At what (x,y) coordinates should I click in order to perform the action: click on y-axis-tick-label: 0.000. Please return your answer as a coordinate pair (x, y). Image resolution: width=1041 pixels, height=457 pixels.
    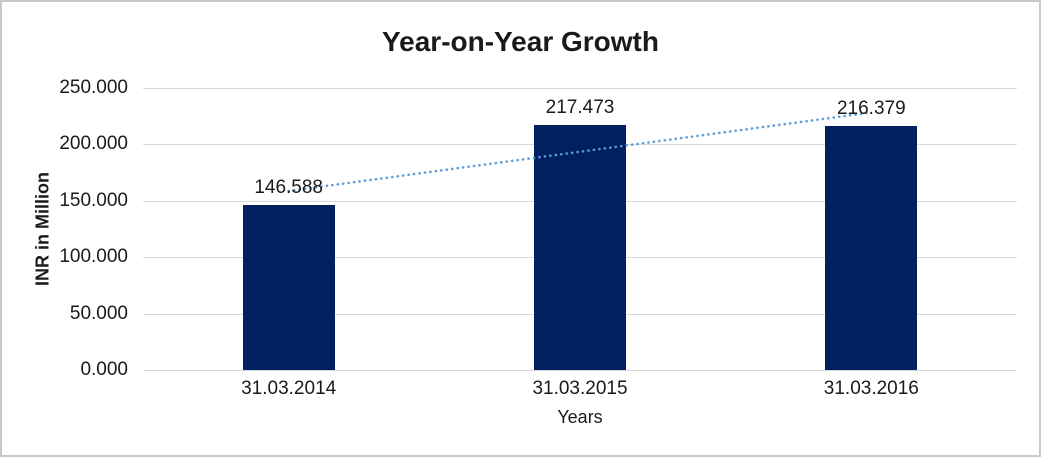
    Looking at the image, I should click on (104, 369).